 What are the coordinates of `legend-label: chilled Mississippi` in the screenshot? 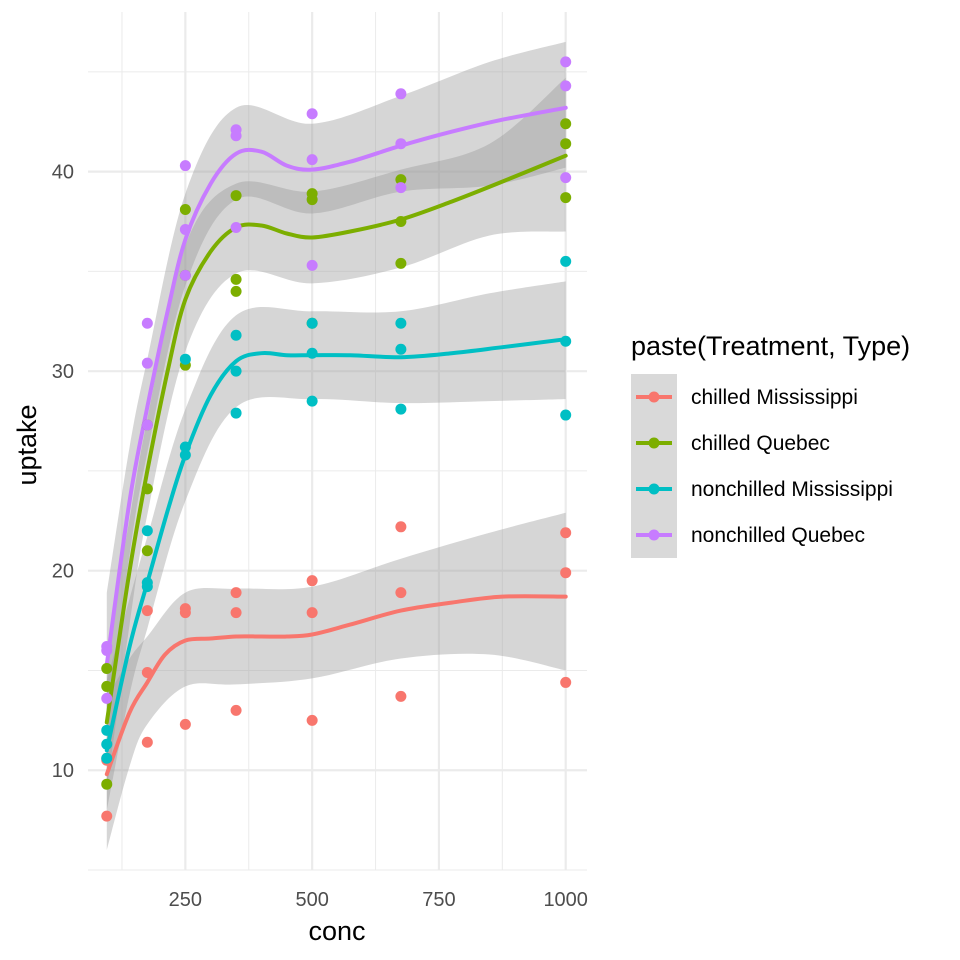 It's located at (774, 397).